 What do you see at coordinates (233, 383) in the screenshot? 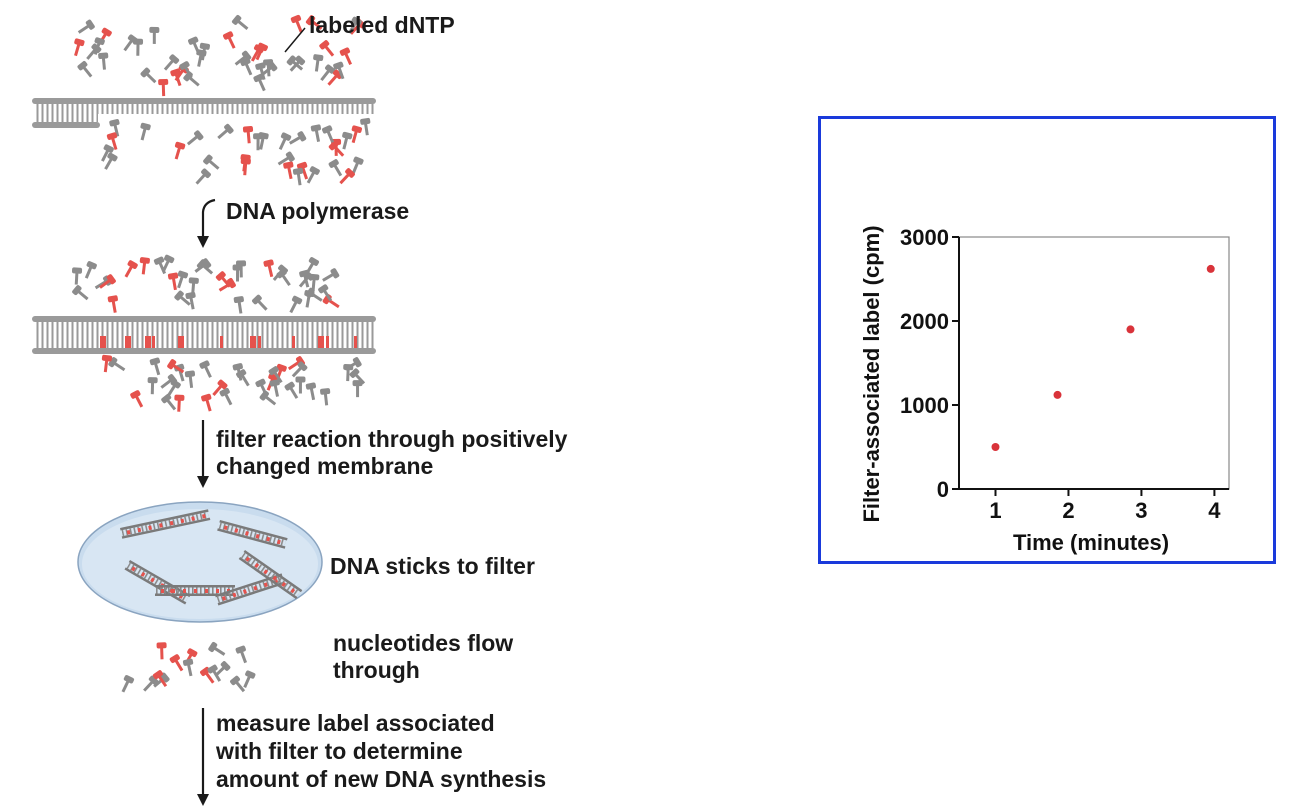
I see `free-dntps-stage2-bottom` at bounding box center [233, 383].